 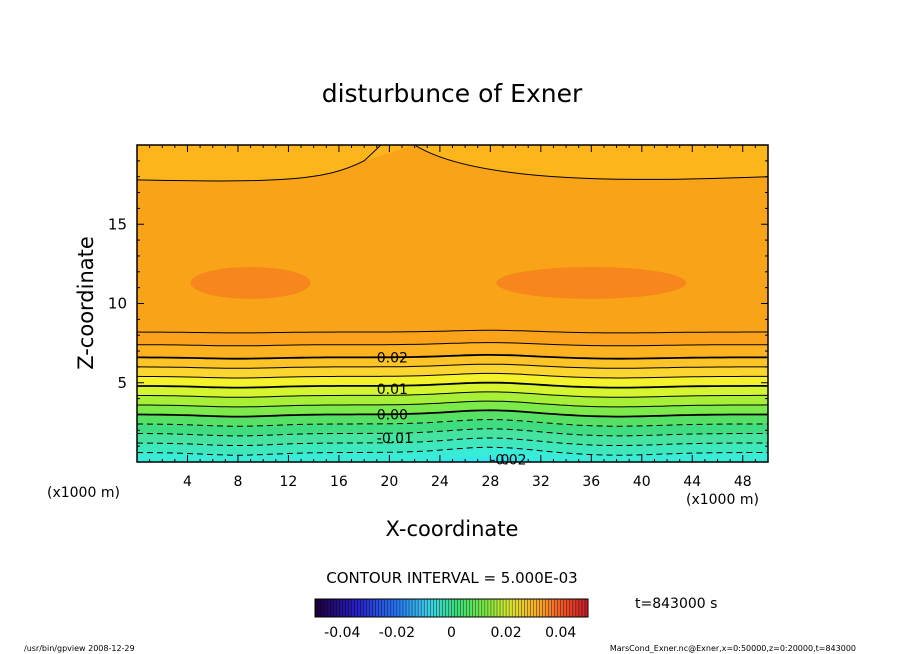 What do you see at coordinates (250, 282) in the screenshot?
I see `band-max-left` at bounding box center [250, 282].